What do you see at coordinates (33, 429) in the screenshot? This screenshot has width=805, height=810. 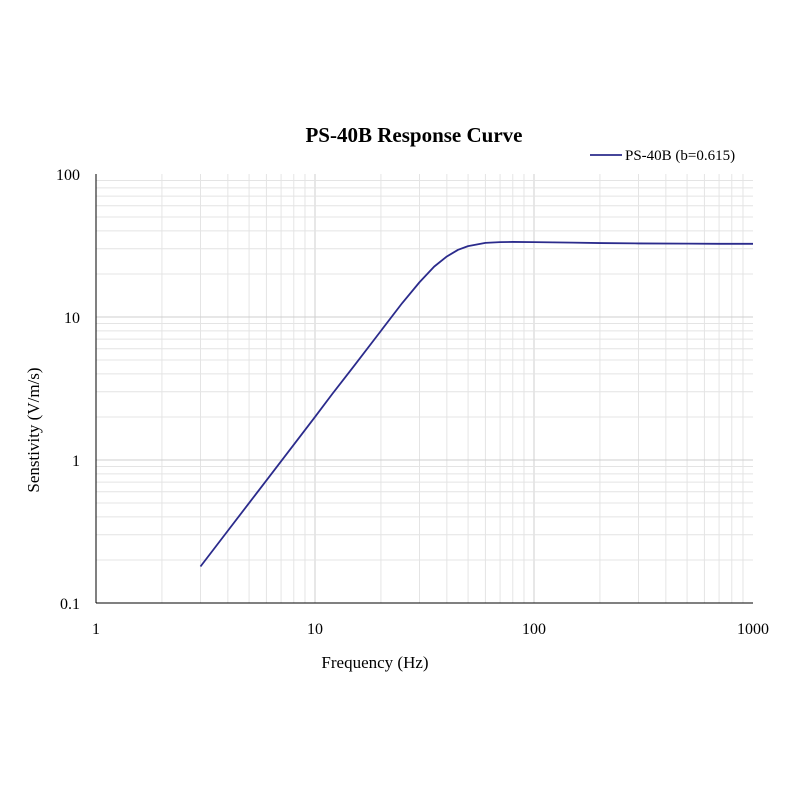 I see `y-axis-label: Senstivity (V/m/s)` at bounding box center [33, 429].